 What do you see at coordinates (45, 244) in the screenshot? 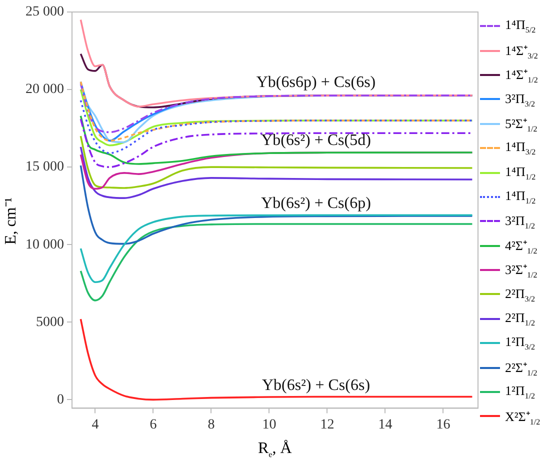
I see `y-tick-label: 10 000` at bounding box center [45, 244].